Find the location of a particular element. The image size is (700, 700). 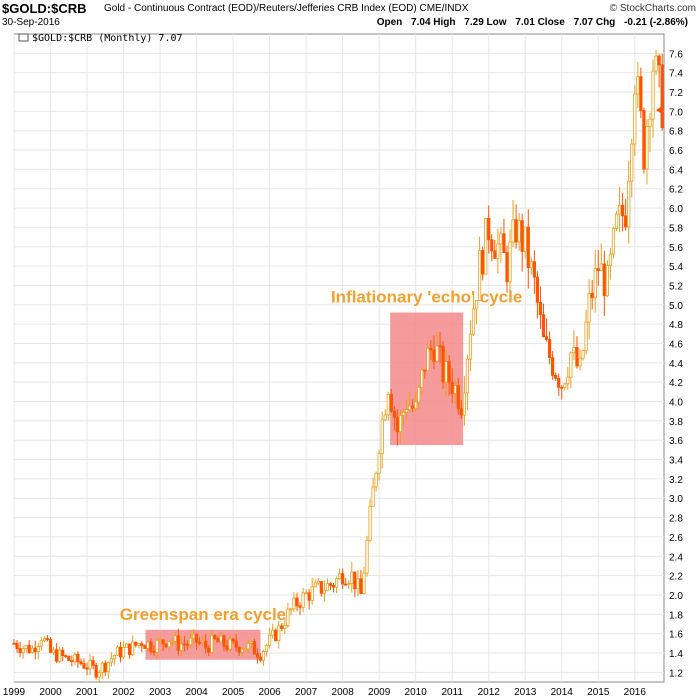

y-tick-label: 3.4 is located at coordinates (676, 461).